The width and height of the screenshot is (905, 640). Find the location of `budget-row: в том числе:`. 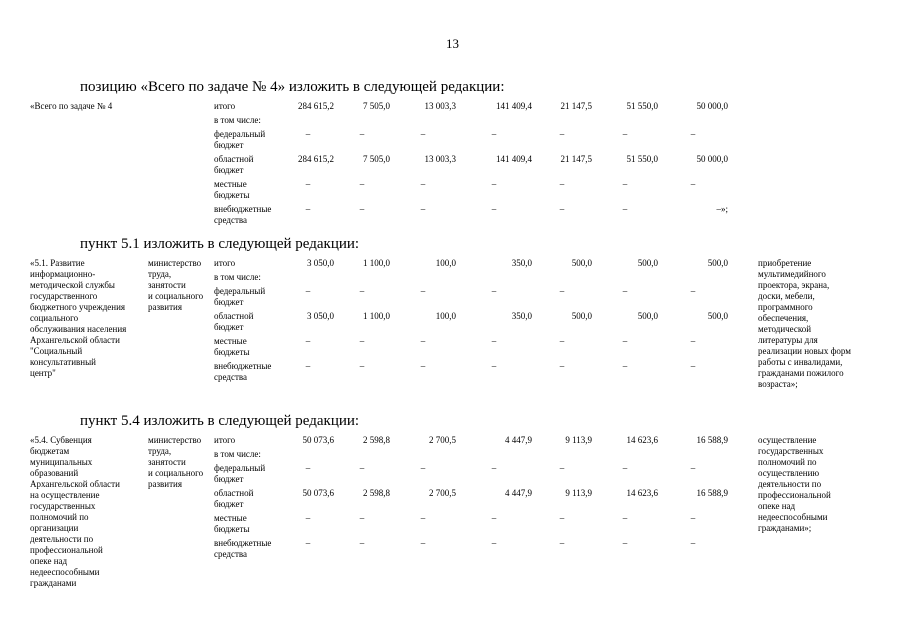

budget-row: в том числе: is located at coordinates (471, 277).